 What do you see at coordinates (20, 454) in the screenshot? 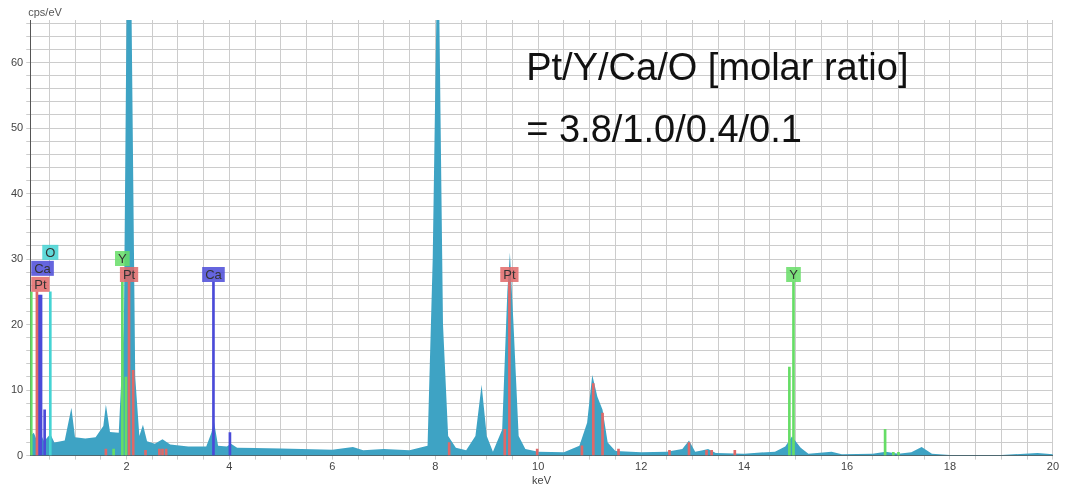
I see `y-tick-label: 0` at bounding box center [20, 454].